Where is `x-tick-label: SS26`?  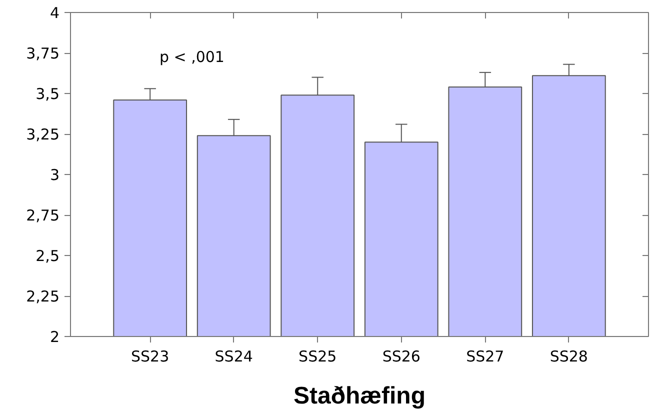 x-tick-label: SS26 is located at coordinates (401, 357).